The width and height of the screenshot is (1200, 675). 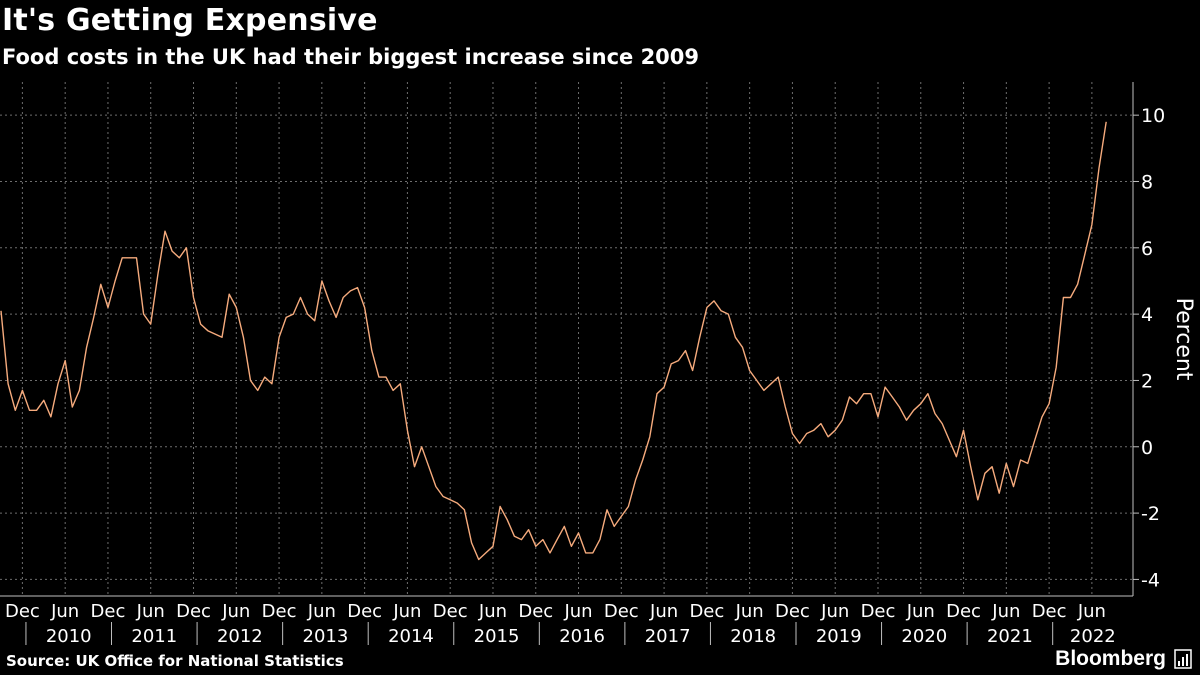 I want to click on y-tick-label: 4, so click(x=1147, y=315).